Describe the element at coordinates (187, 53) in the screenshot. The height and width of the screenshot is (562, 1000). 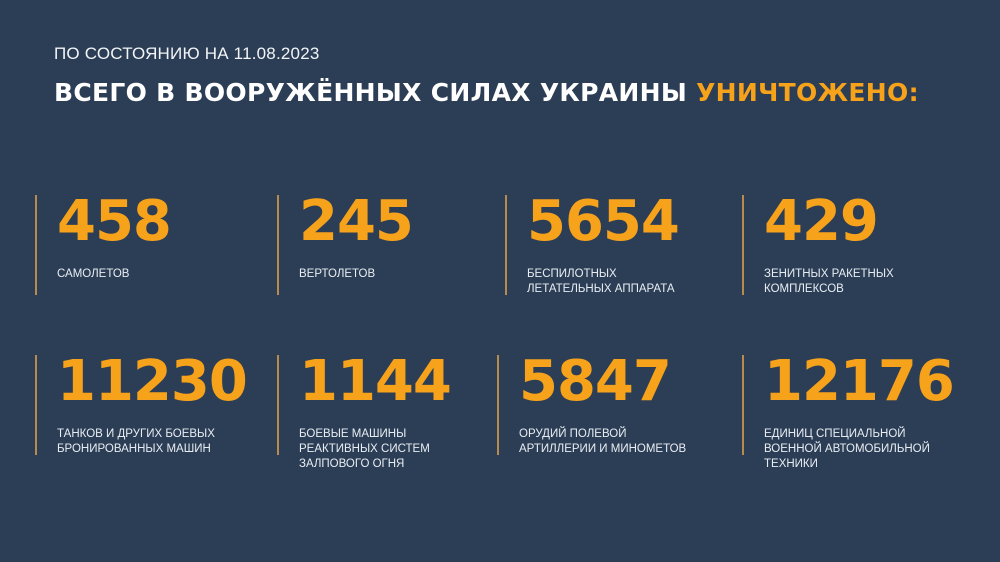
I see `date-line: ПО СОСТОЯНИЮ НА 11.08.2023` at that location.